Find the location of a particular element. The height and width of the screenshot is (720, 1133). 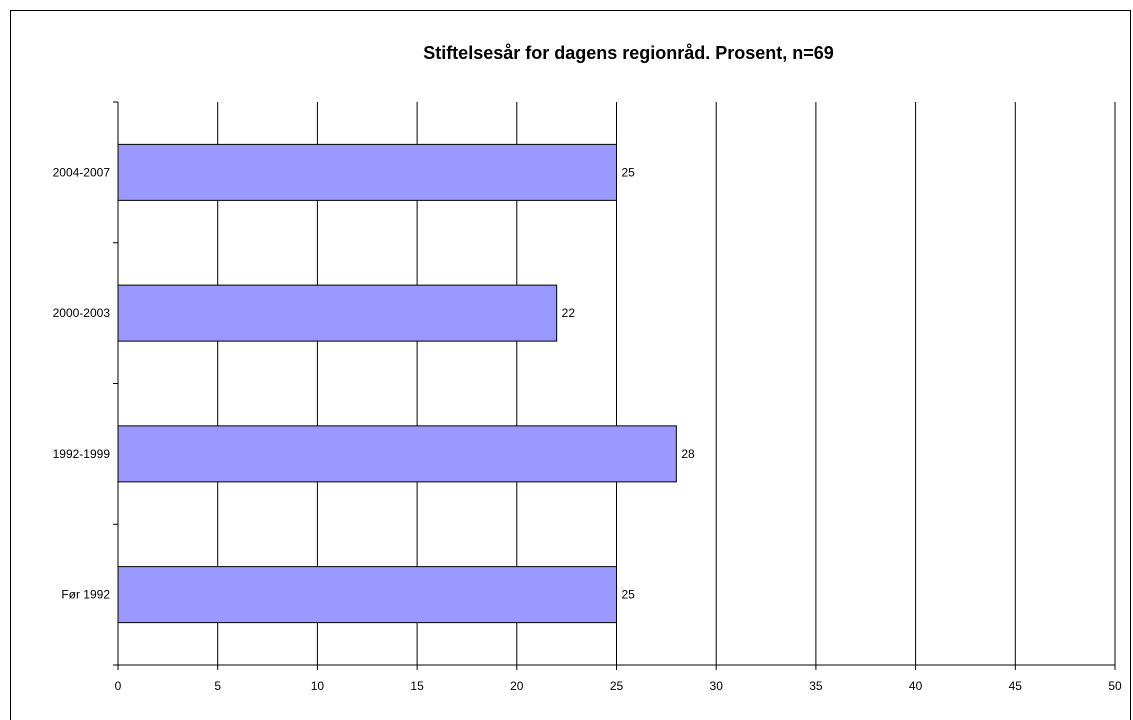

x-tick-label: 5 is located at coordinates (217, 686).